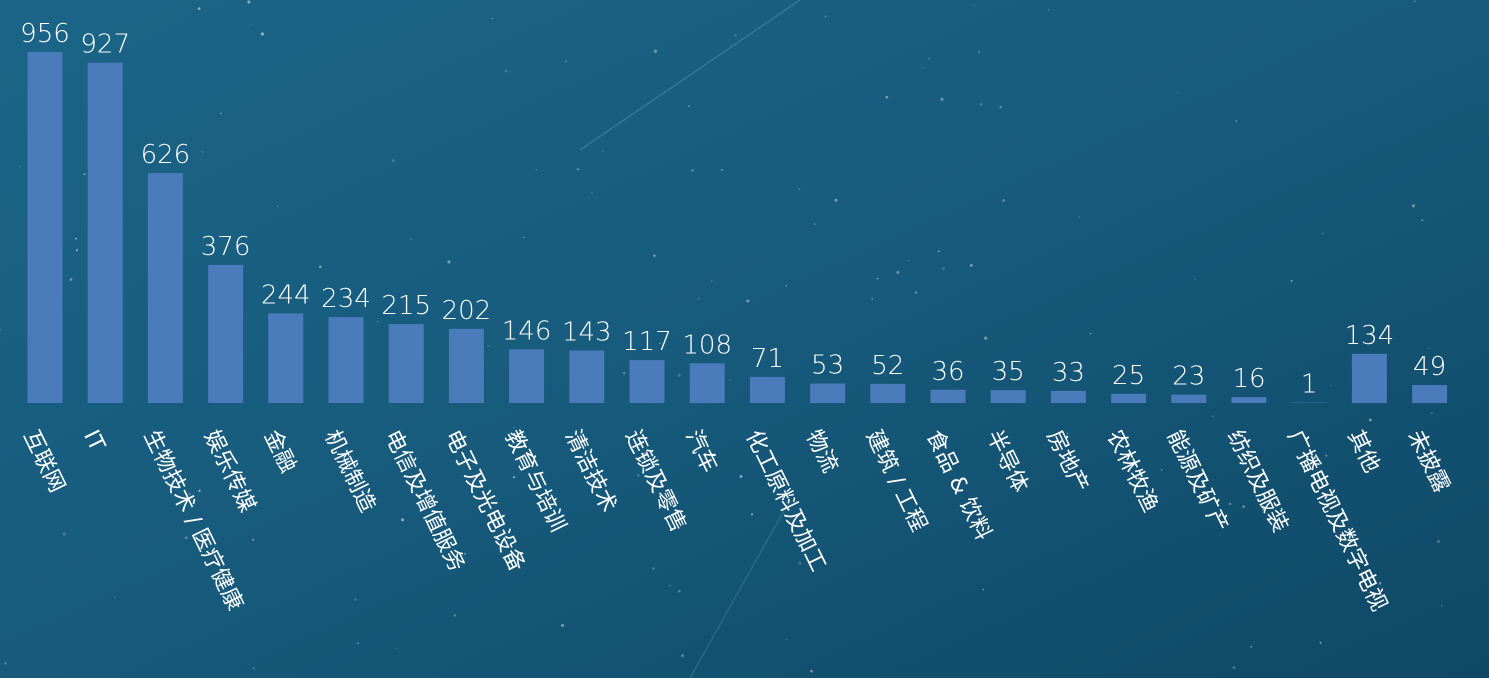 The image size is (1489, 678). I want to click on value-label: 956, so click(45, 34).